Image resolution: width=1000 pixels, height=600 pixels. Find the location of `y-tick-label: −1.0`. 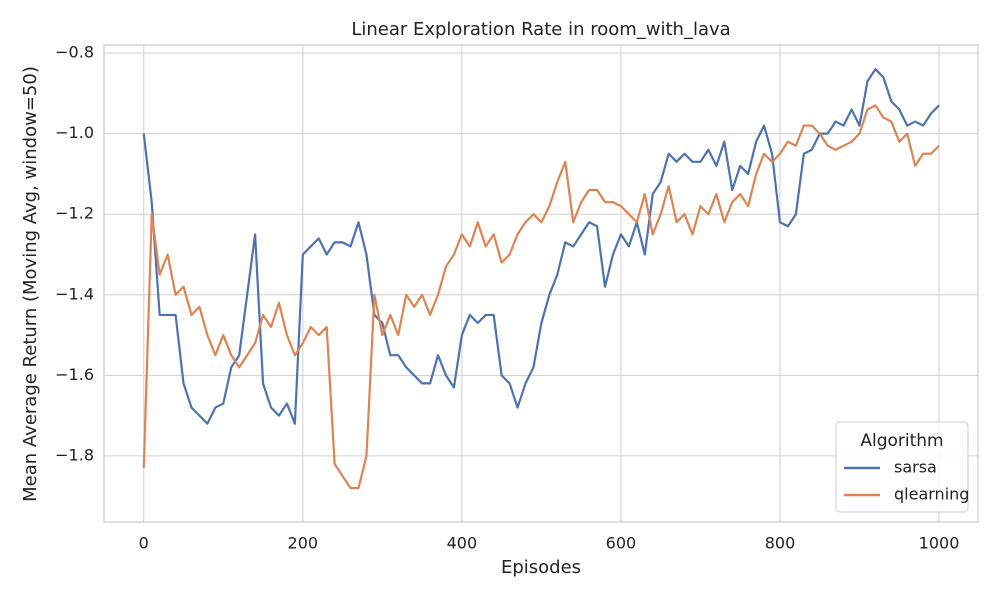

y-tick-label: −1.0 is located at coordinates (74, 132).